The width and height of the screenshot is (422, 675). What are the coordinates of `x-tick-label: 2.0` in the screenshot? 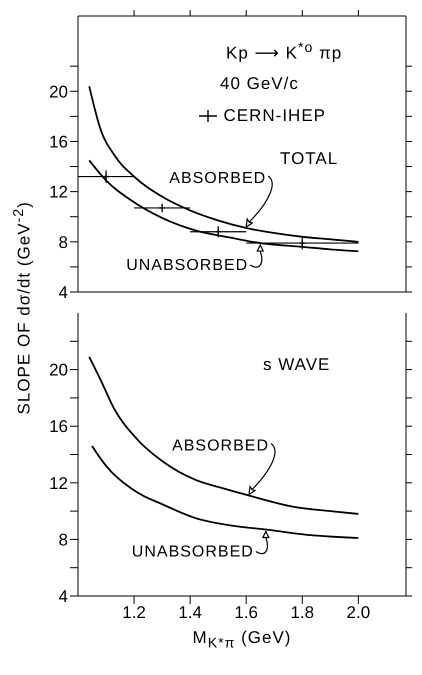 It's located at (358, 612).